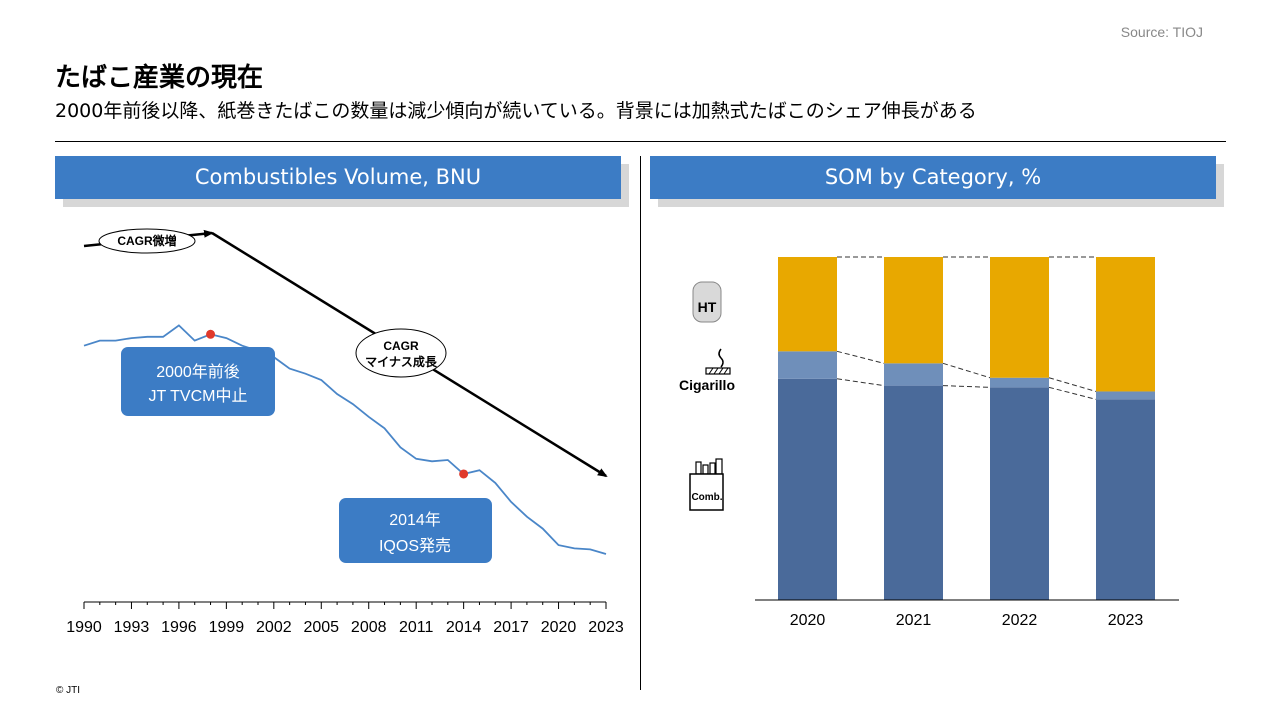 This screenshot has width=1280, height=720. Describe the element at coordinates (68, 690) in the screenshot. I see `copyright: © JTI` at that location.